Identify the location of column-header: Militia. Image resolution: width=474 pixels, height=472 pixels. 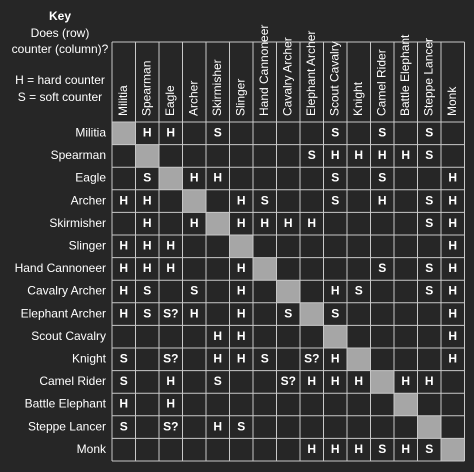
(123, 100).